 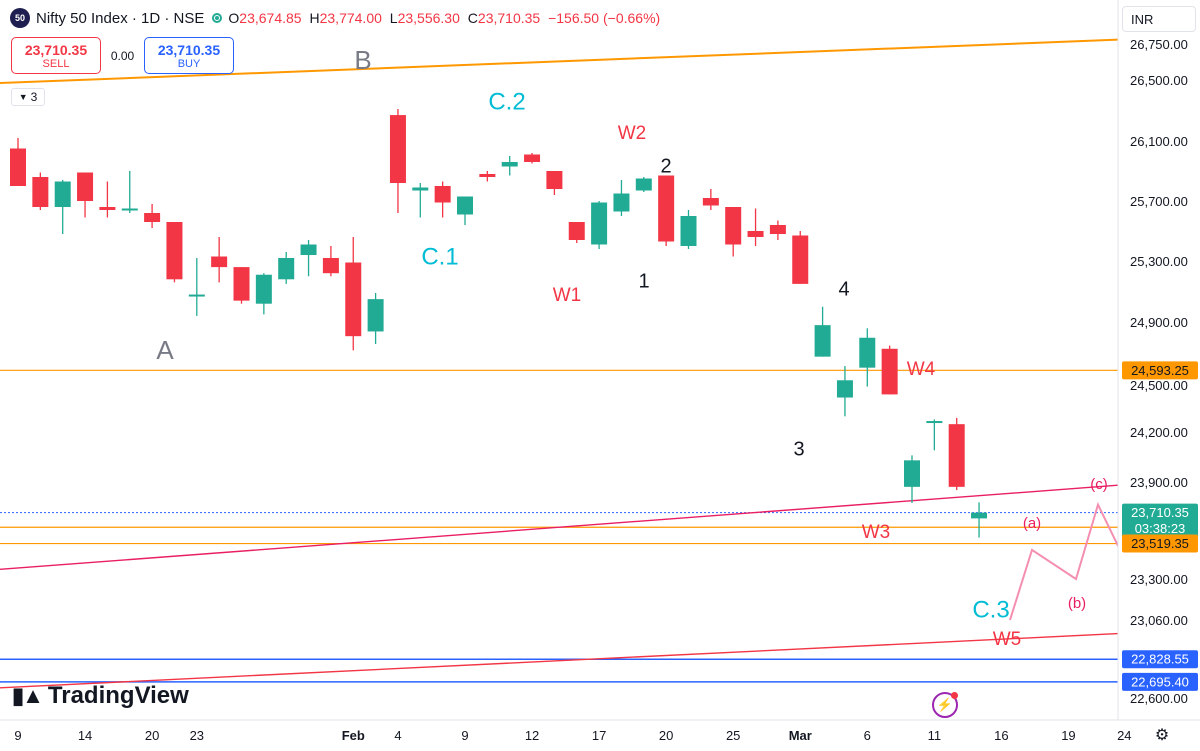 I want to click on x-tick-label: 9, so click(x=17, y=735).